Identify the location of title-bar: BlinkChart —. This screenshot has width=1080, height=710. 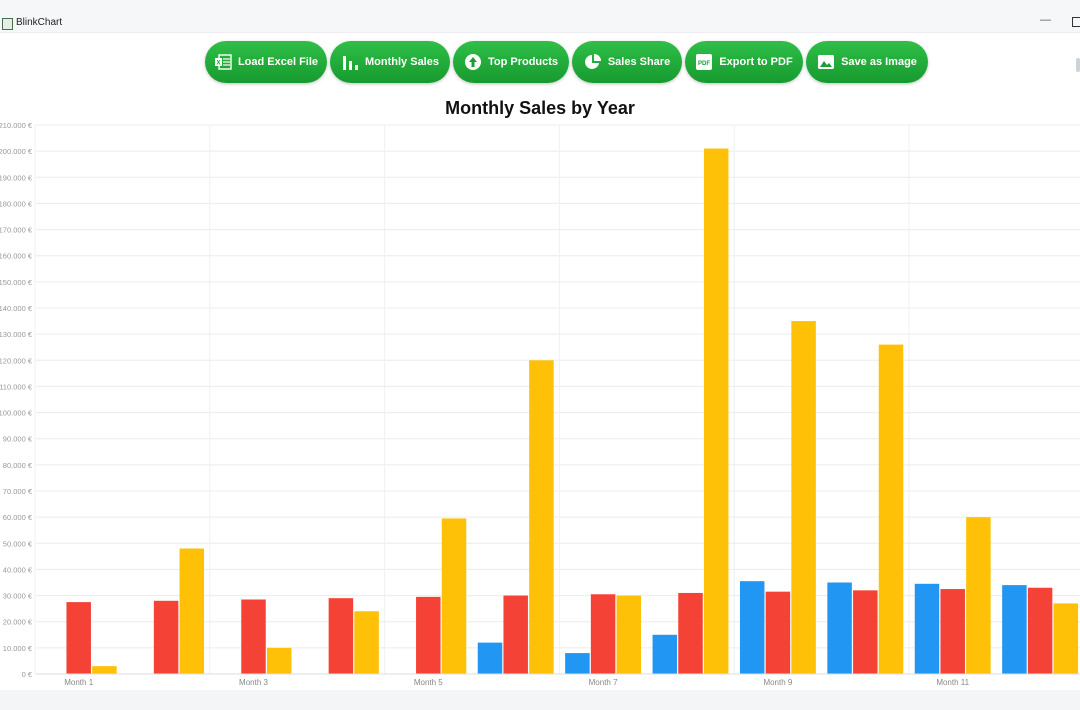
(540, 16).